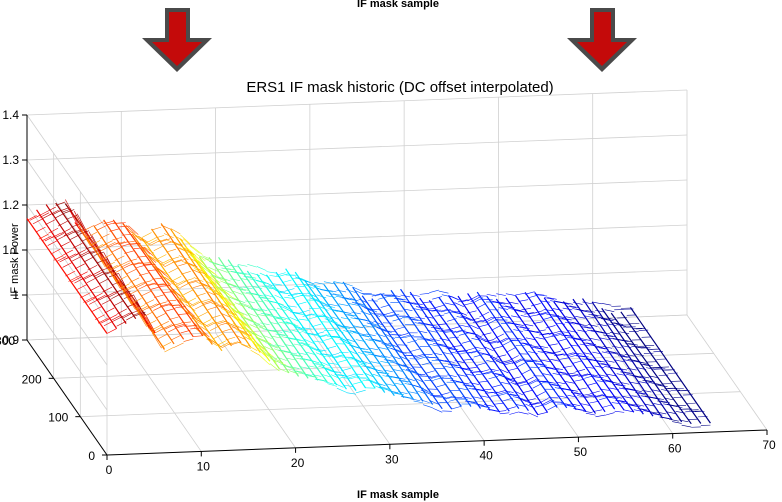 This screenshot has width=782, height=502. Describe the element at coordinates (581, 452) in the screenshot. I see `x-tick-label: 50` at that location.